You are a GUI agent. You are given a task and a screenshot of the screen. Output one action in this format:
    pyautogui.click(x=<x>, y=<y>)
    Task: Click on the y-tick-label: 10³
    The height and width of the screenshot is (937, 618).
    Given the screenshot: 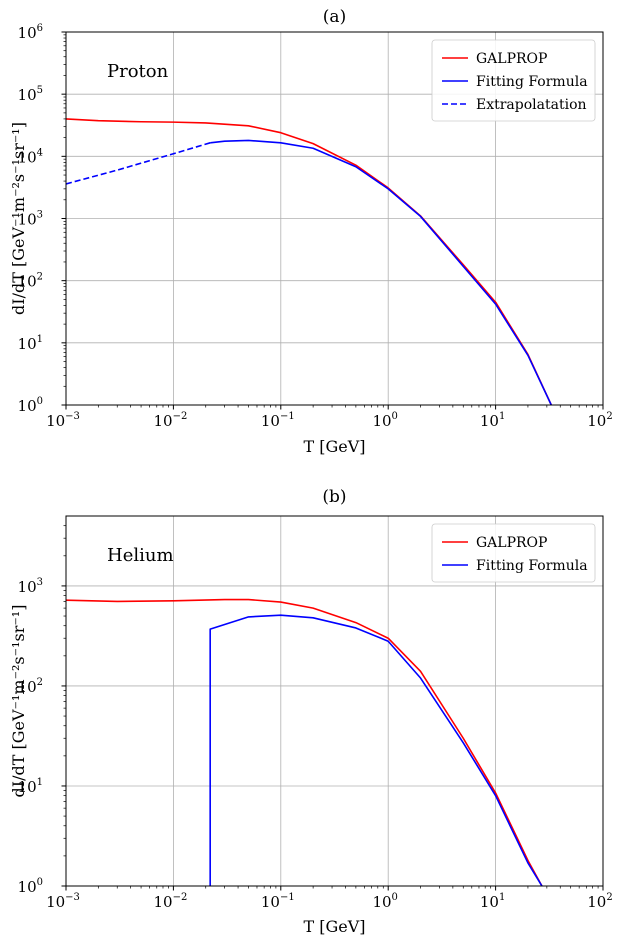 What is the action you would take?
    pyautogui.click(x=30, y=586)
    